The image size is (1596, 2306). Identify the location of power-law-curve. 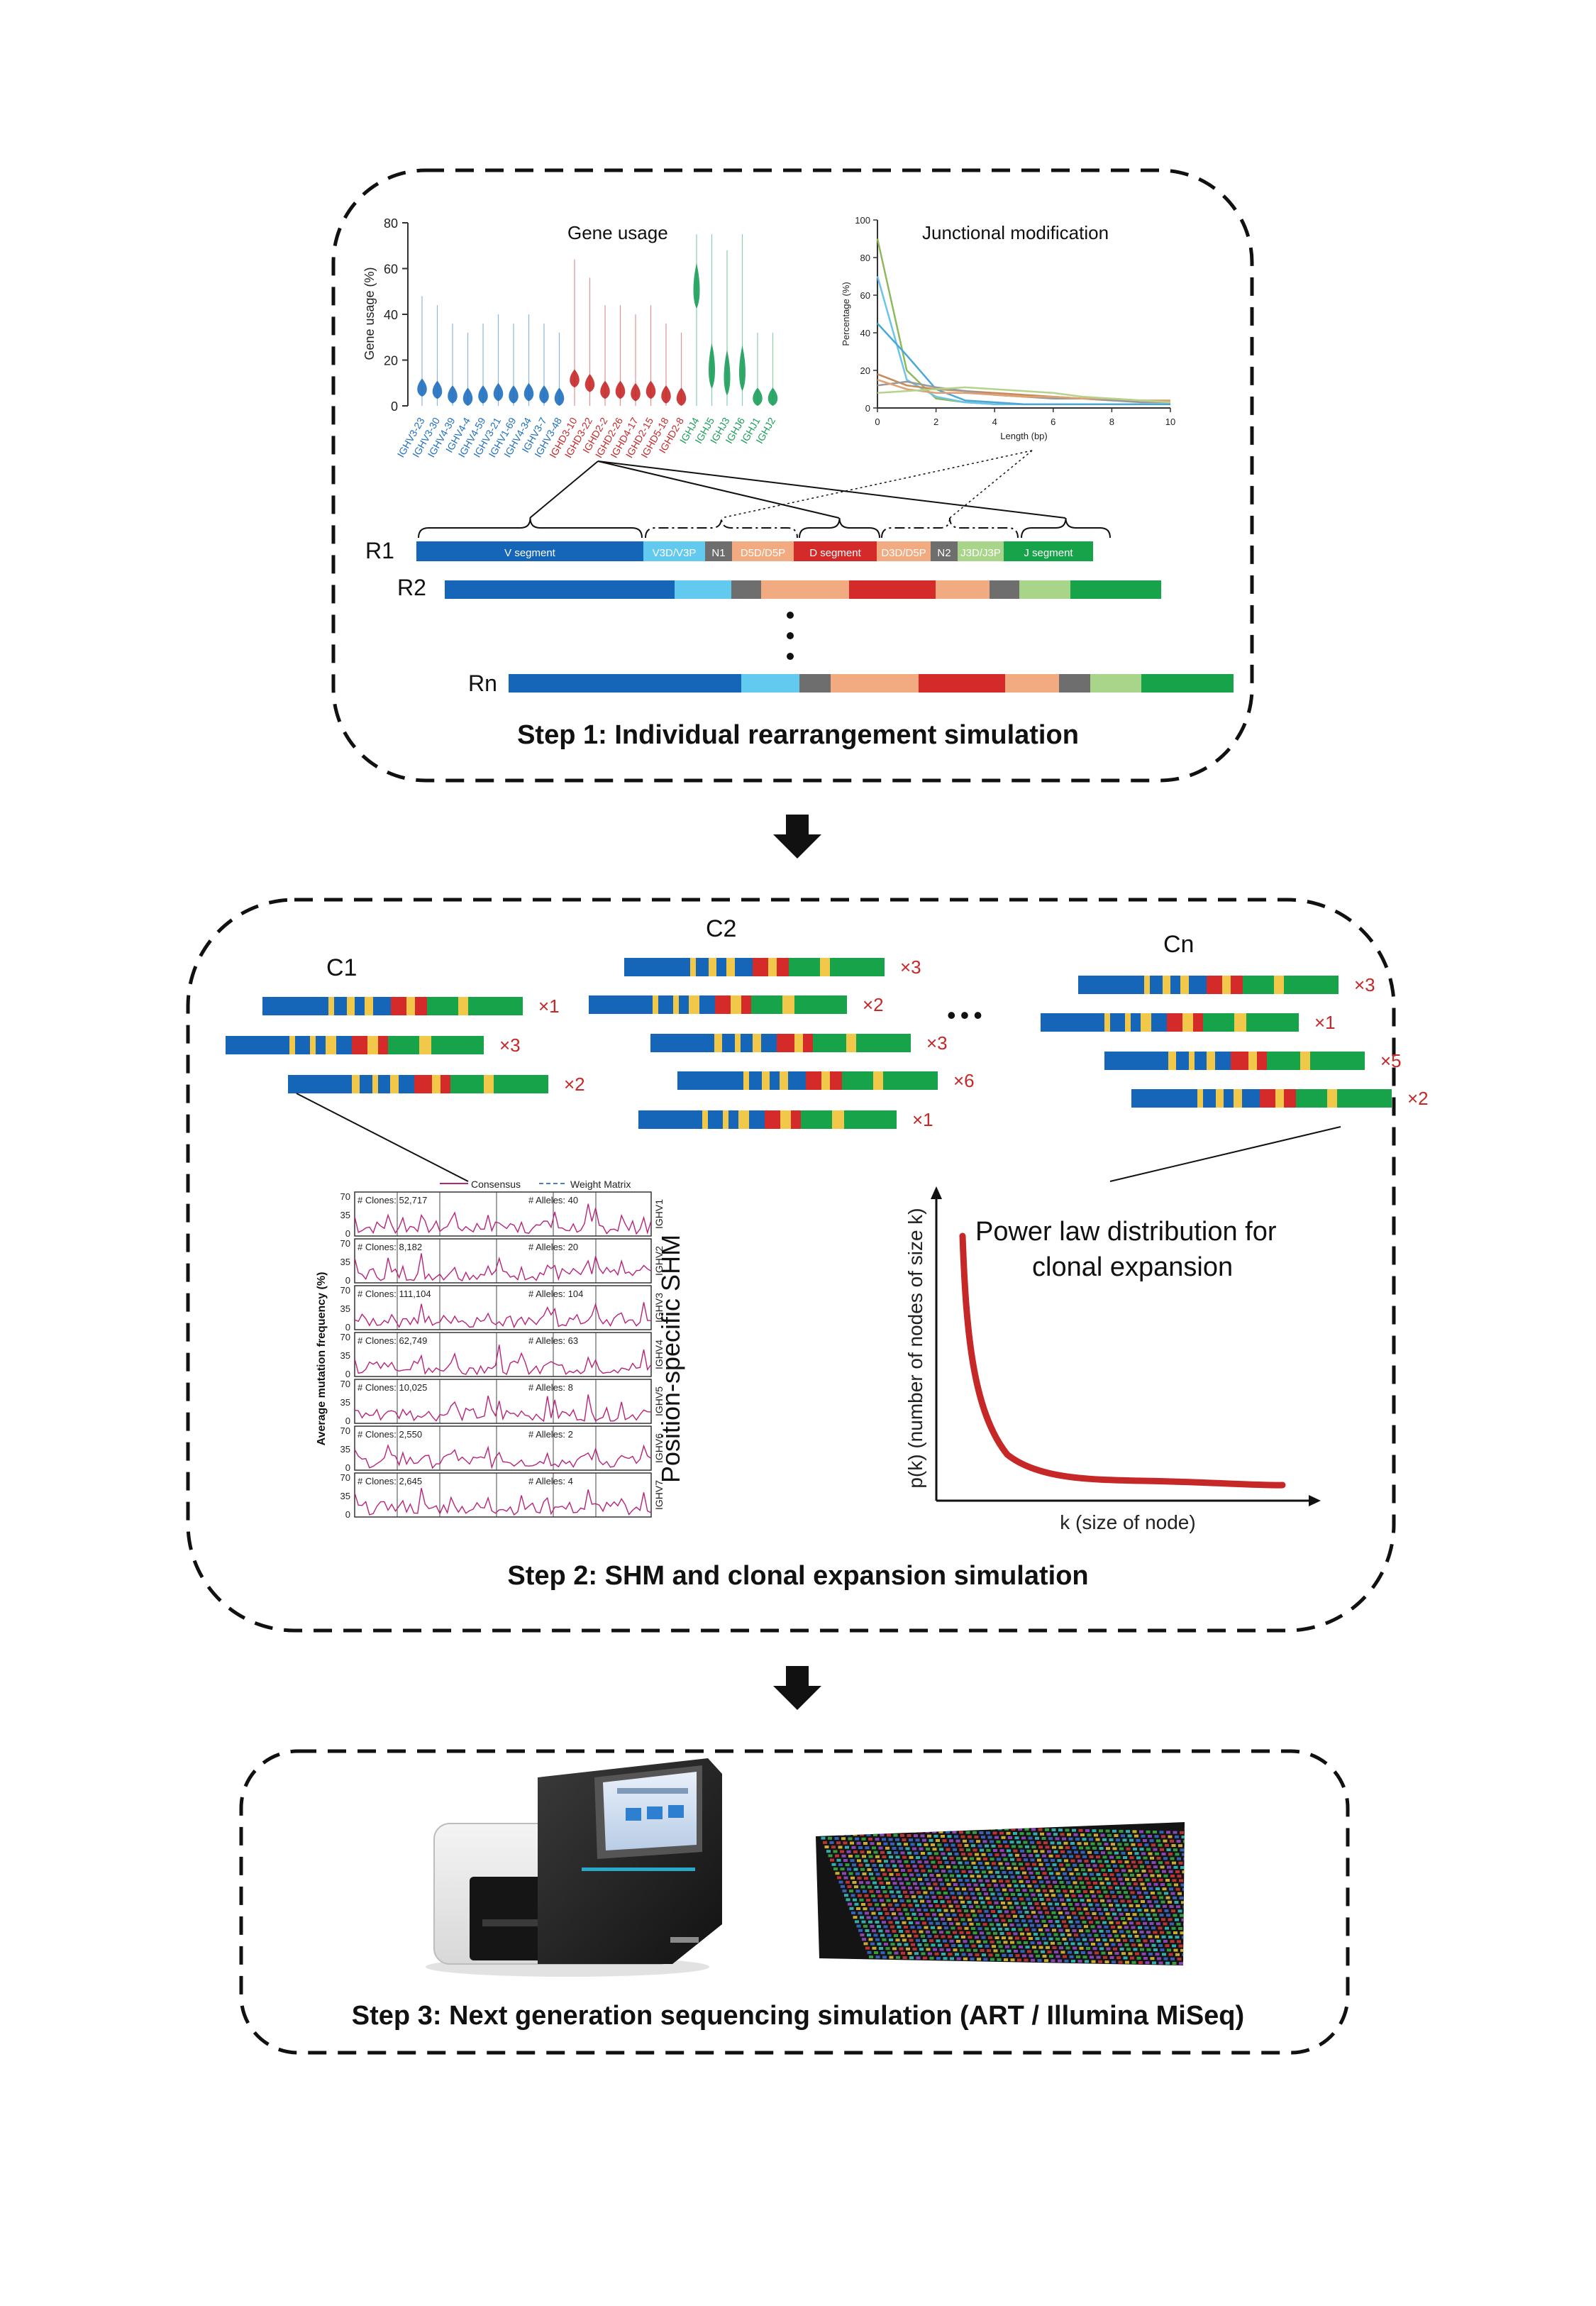
(1122, 1360).